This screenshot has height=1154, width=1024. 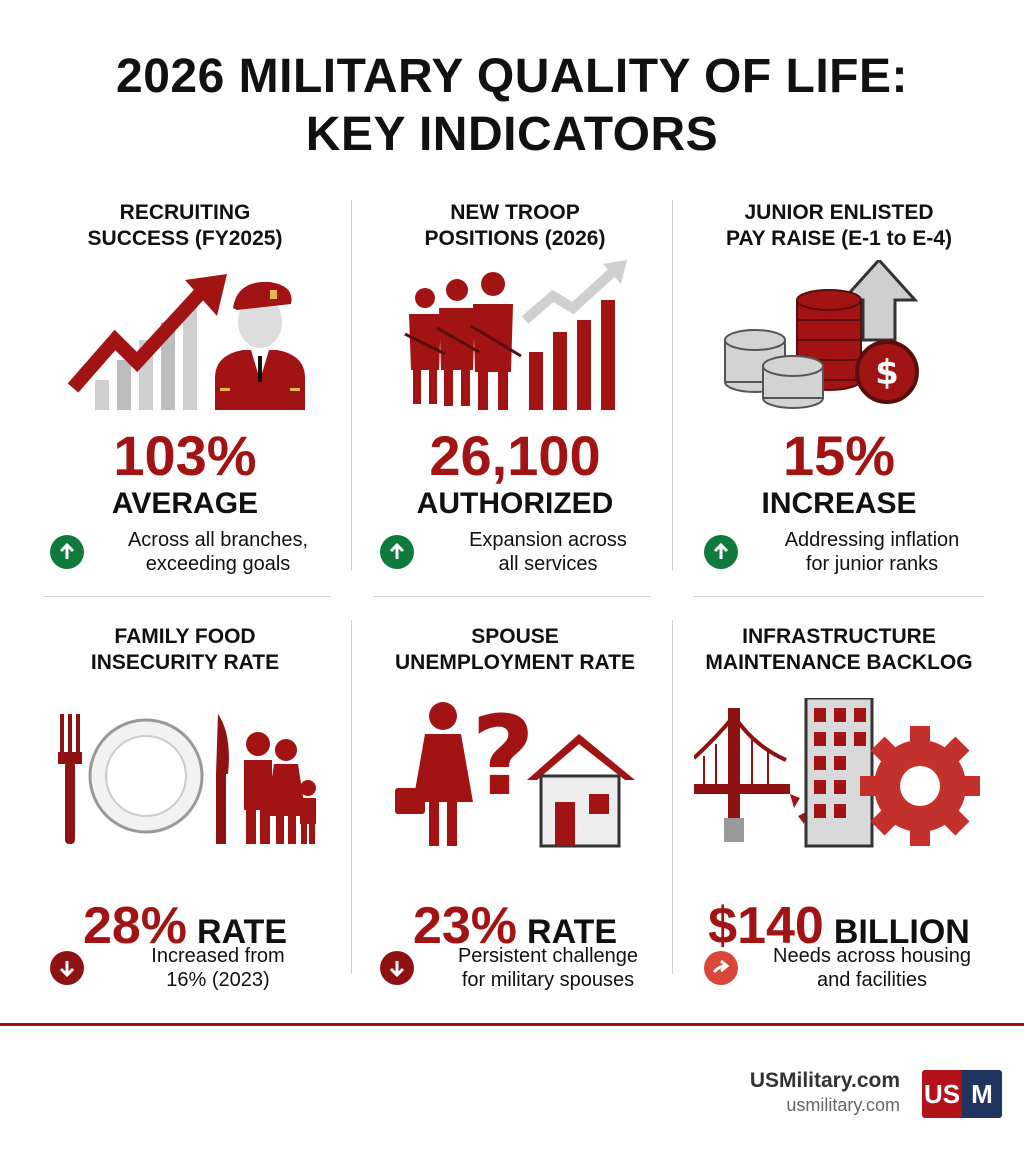 I want to click on indicator-value: 23%, so click(x=465, y=926).